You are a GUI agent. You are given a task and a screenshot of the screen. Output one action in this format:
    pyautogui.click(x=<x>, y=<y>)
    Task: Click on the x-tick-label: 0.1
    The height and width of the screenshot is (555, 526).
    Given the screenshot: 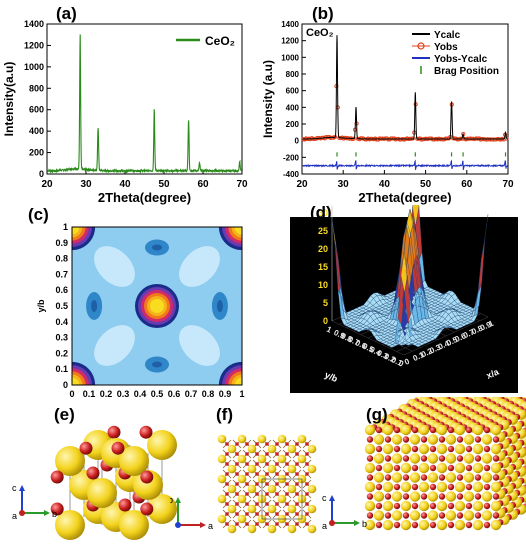 What is the action you would take?
    pyautogui.click(x=89, y=393)
    